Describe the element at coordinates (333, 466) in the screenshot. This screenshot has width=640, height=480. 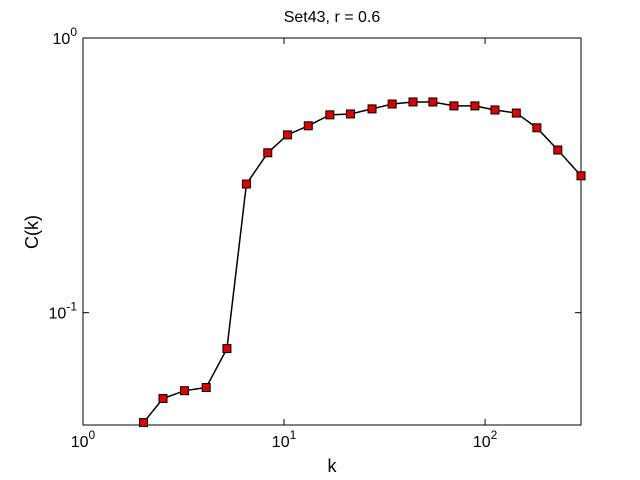
I see `x-axis-label: k` at that location.